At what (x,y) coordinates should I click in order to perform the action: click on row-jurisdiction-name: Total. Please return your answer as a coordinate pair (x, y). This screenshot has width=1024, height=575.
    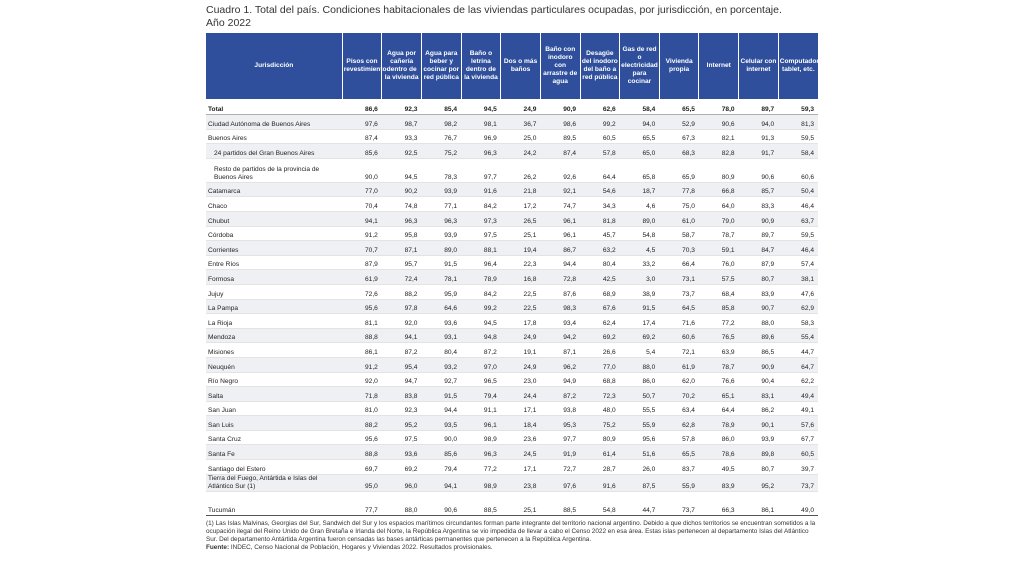
    Looking at the image, I should click on (274, 107).